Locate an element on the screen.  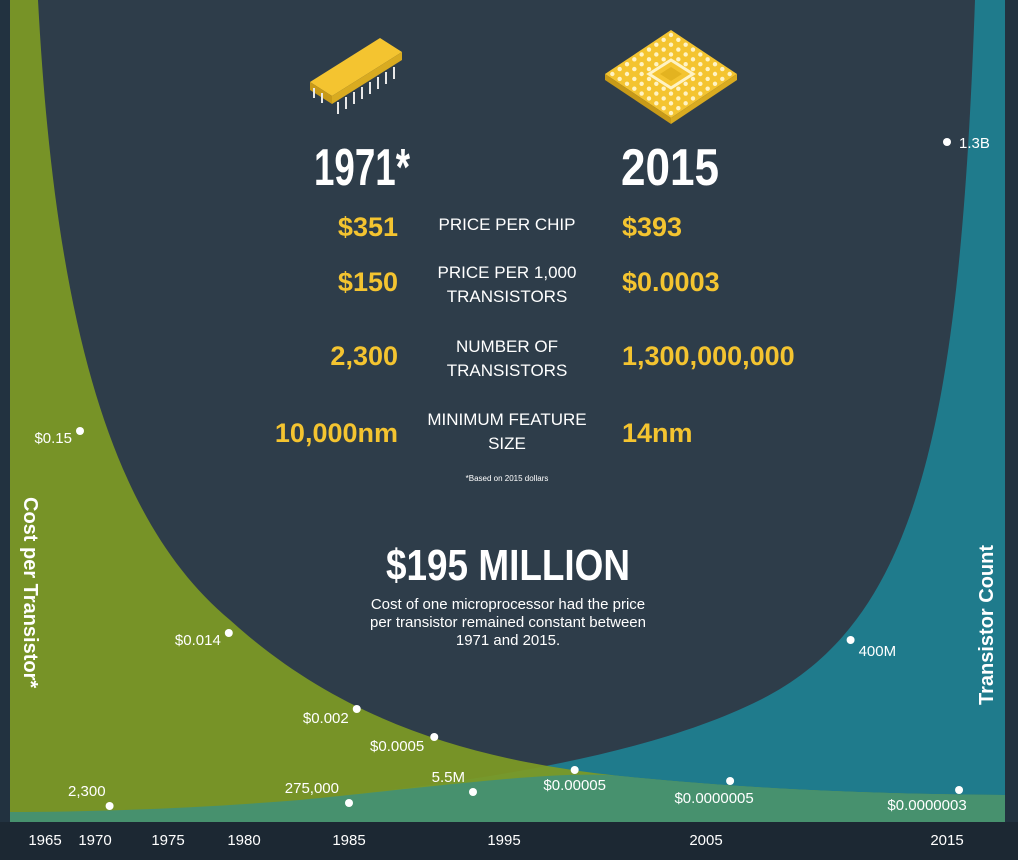
cost-data-label: $0.002 is located at coordinates (326, 718).